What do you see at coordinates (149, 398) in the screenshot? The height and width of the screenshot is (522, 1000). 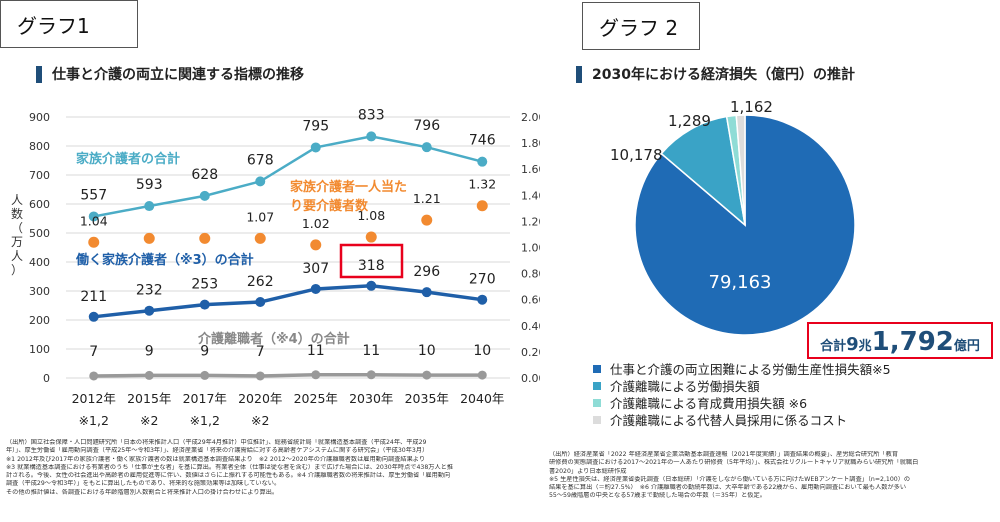 I see `x-tick-label: 2015年` at bounding box center [149, 398].